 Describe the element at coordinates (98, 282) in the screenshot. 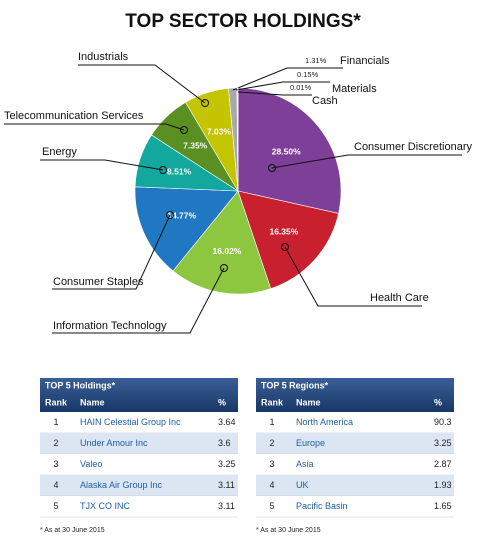

I see `slice-label: Consumer Staples` at that location.